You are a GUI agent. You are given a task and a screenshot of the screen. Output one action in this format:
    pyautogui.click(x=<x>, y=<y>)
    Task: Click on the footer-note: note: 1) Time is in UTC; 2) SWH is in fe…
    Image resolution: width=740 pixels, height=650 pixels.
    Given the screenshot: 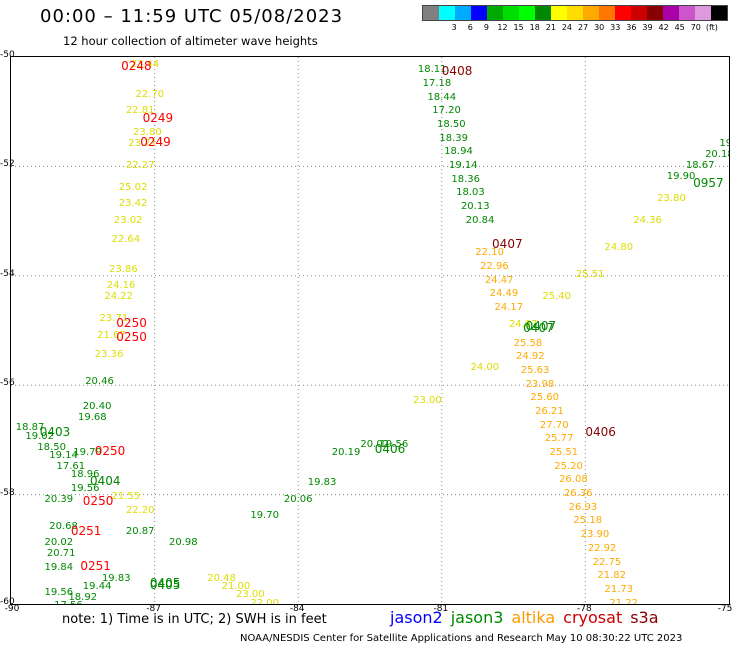 What is the action you would take?
    pyautogui.click(x=194, y=619)
    